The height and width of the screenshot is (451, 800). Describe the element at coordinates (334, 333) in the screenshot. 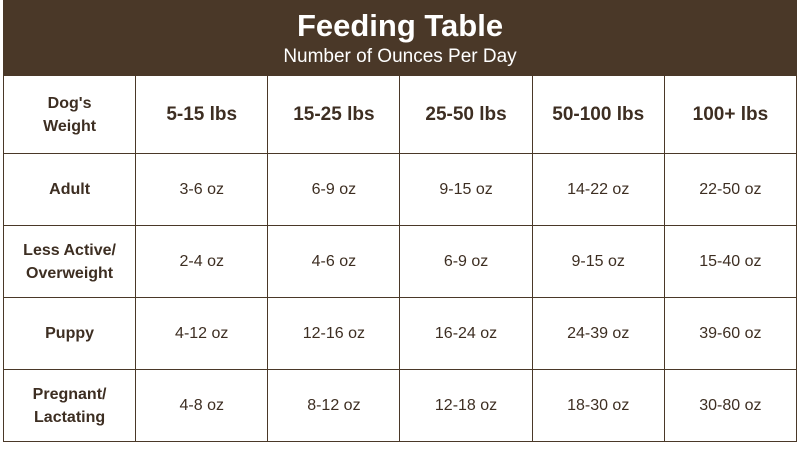

I see `table-cell: 12-16 oz` at that location.